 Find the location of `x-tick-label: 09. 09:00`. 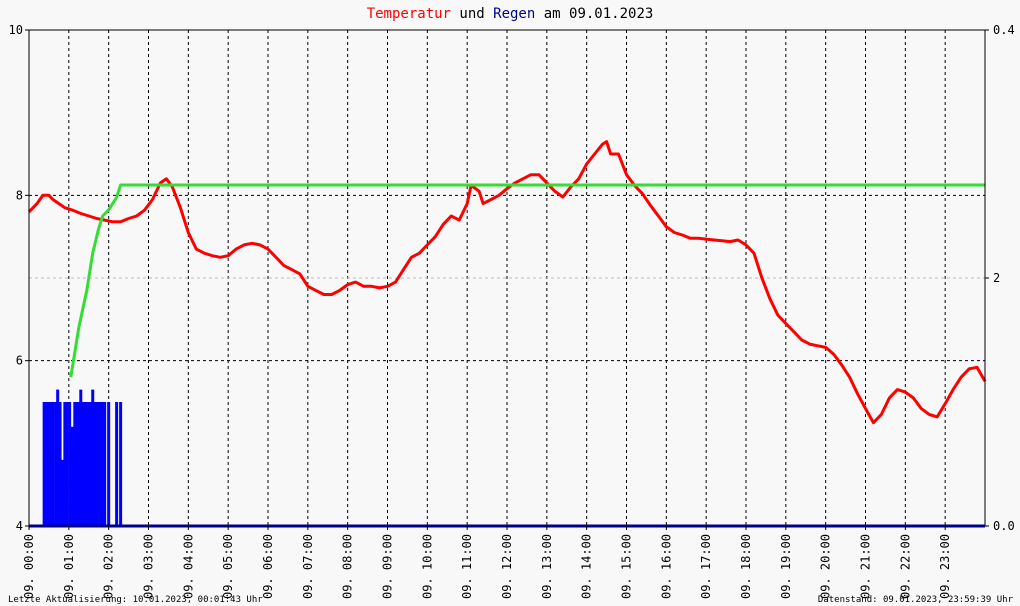

x-tick-label: 09. 09:00 is located at coordinates (388, 566).